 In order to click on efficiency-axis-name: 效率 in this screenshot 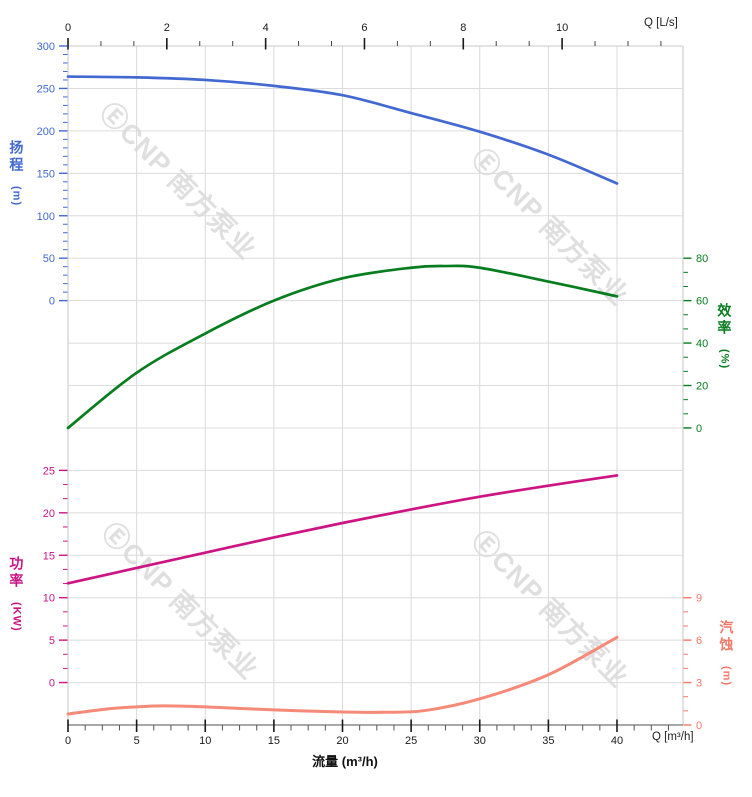, I will do `click(724, 320)`.